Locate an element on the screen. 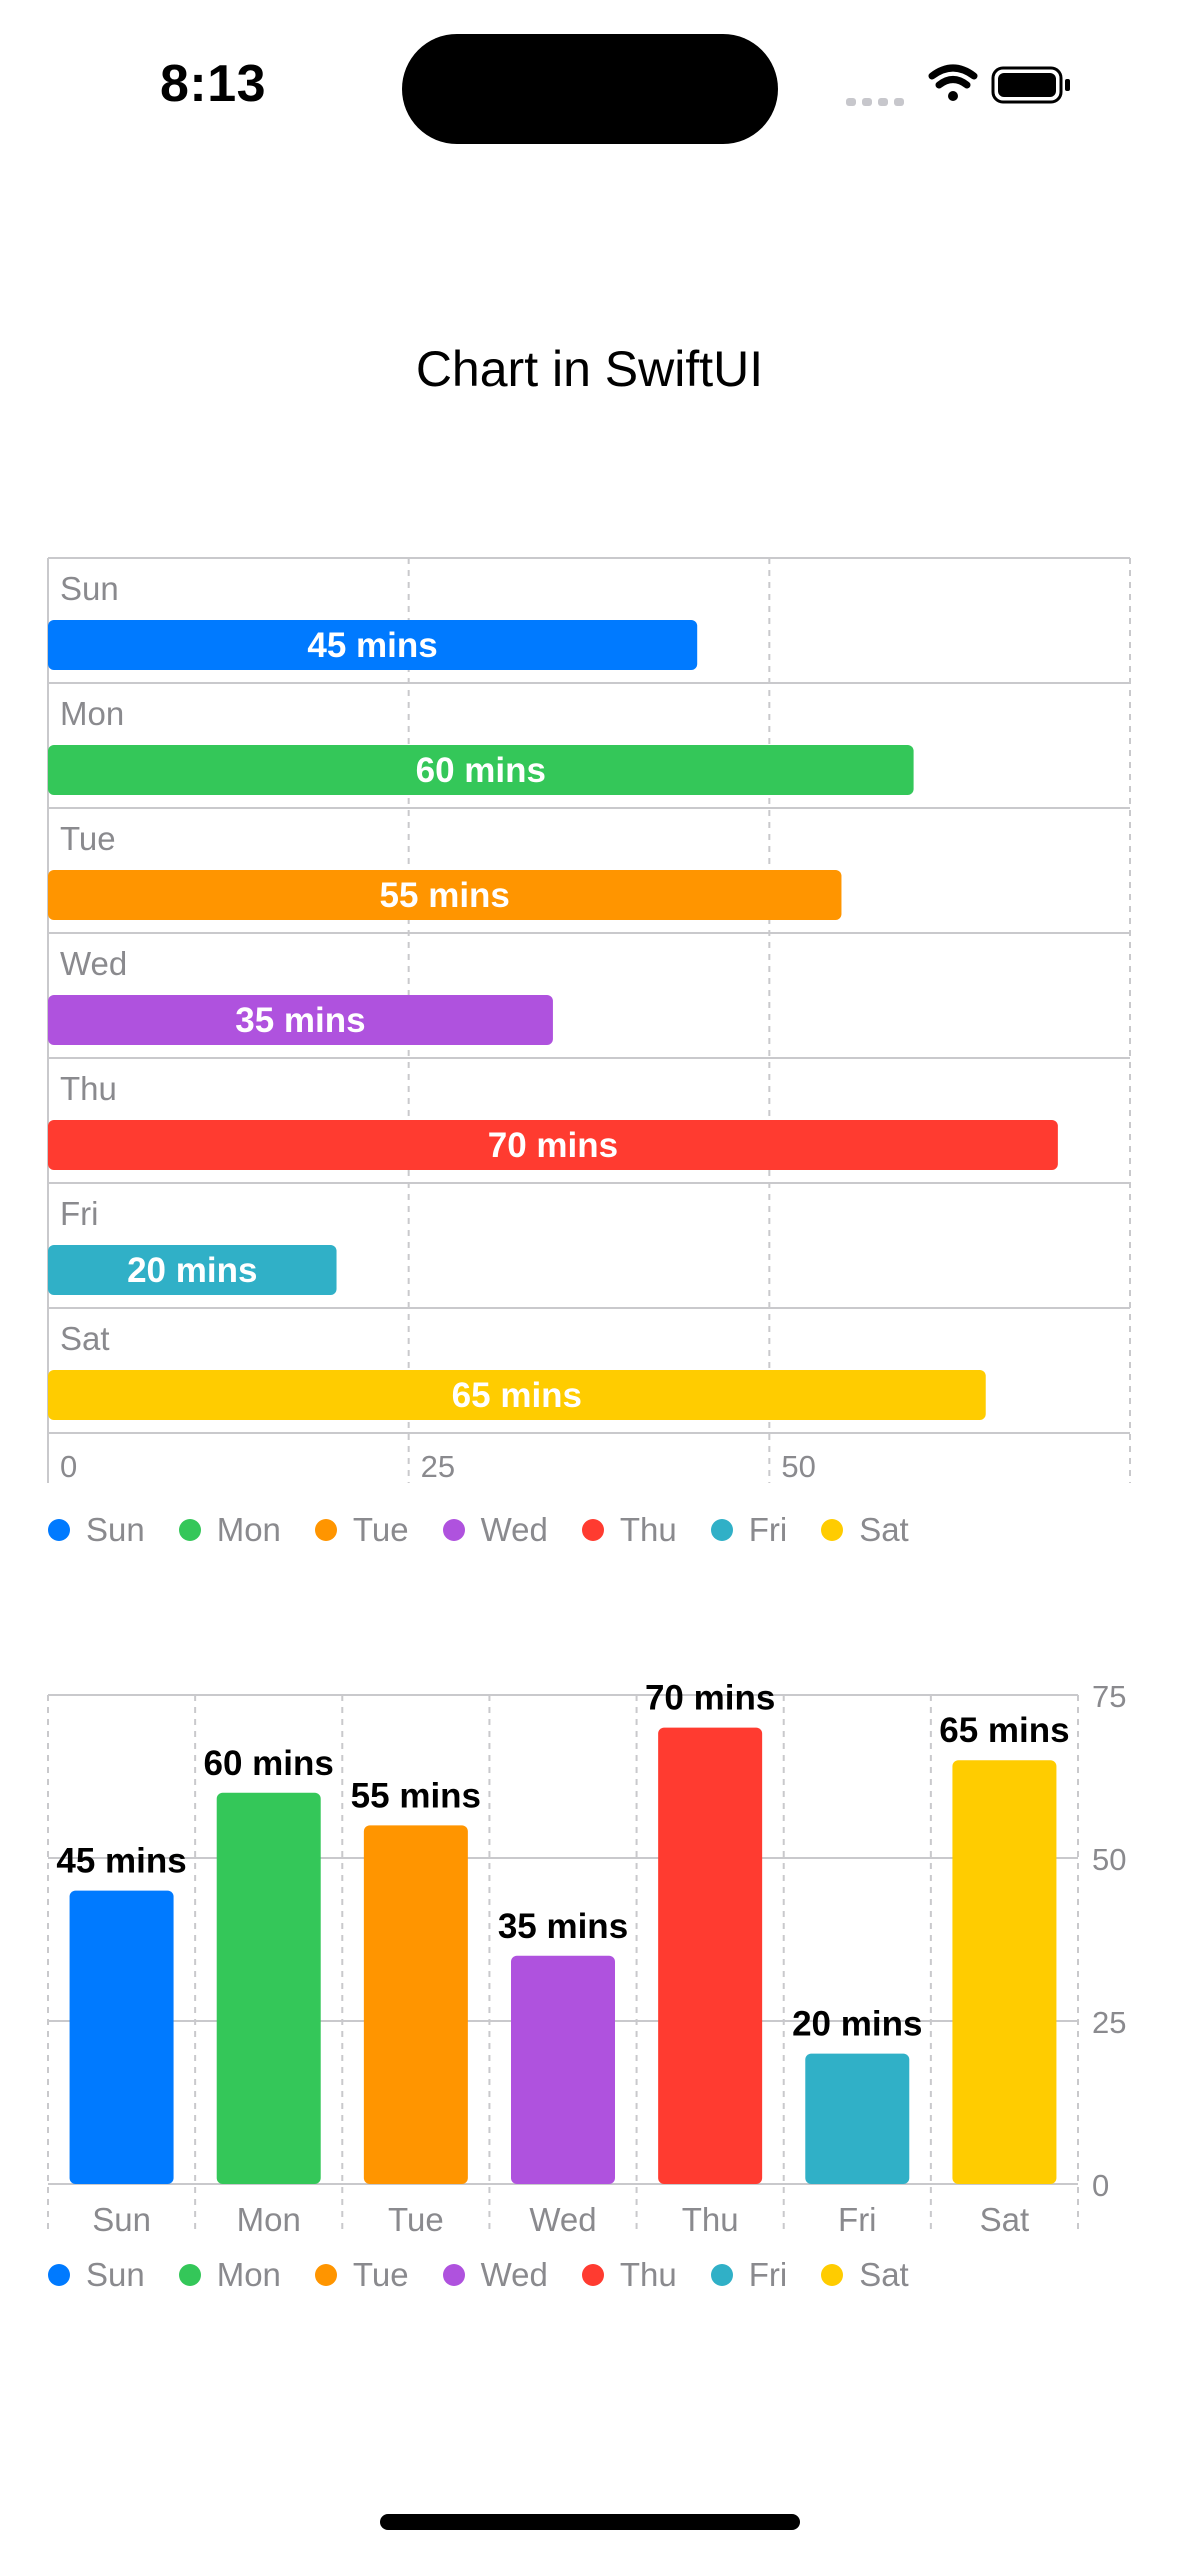 The width and height of the screenshot is (1179, 2556). x-tick-label: 0 is located at coordinates (68, 1466).